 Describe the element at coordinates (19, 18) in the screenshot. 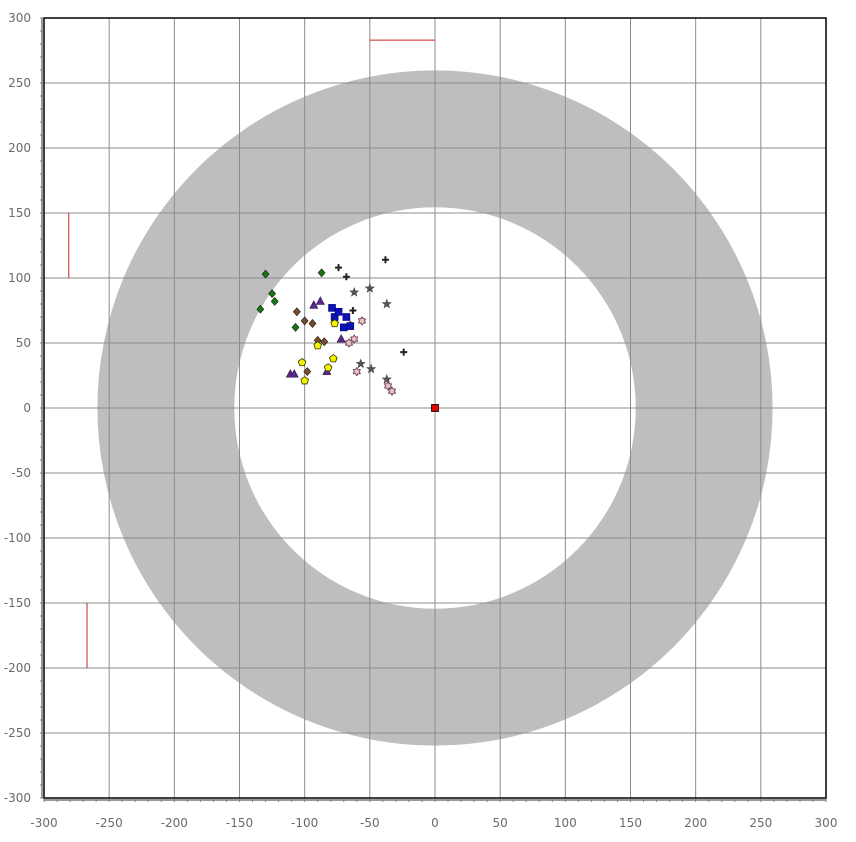

I see `y-tick-label: 300` at that location.